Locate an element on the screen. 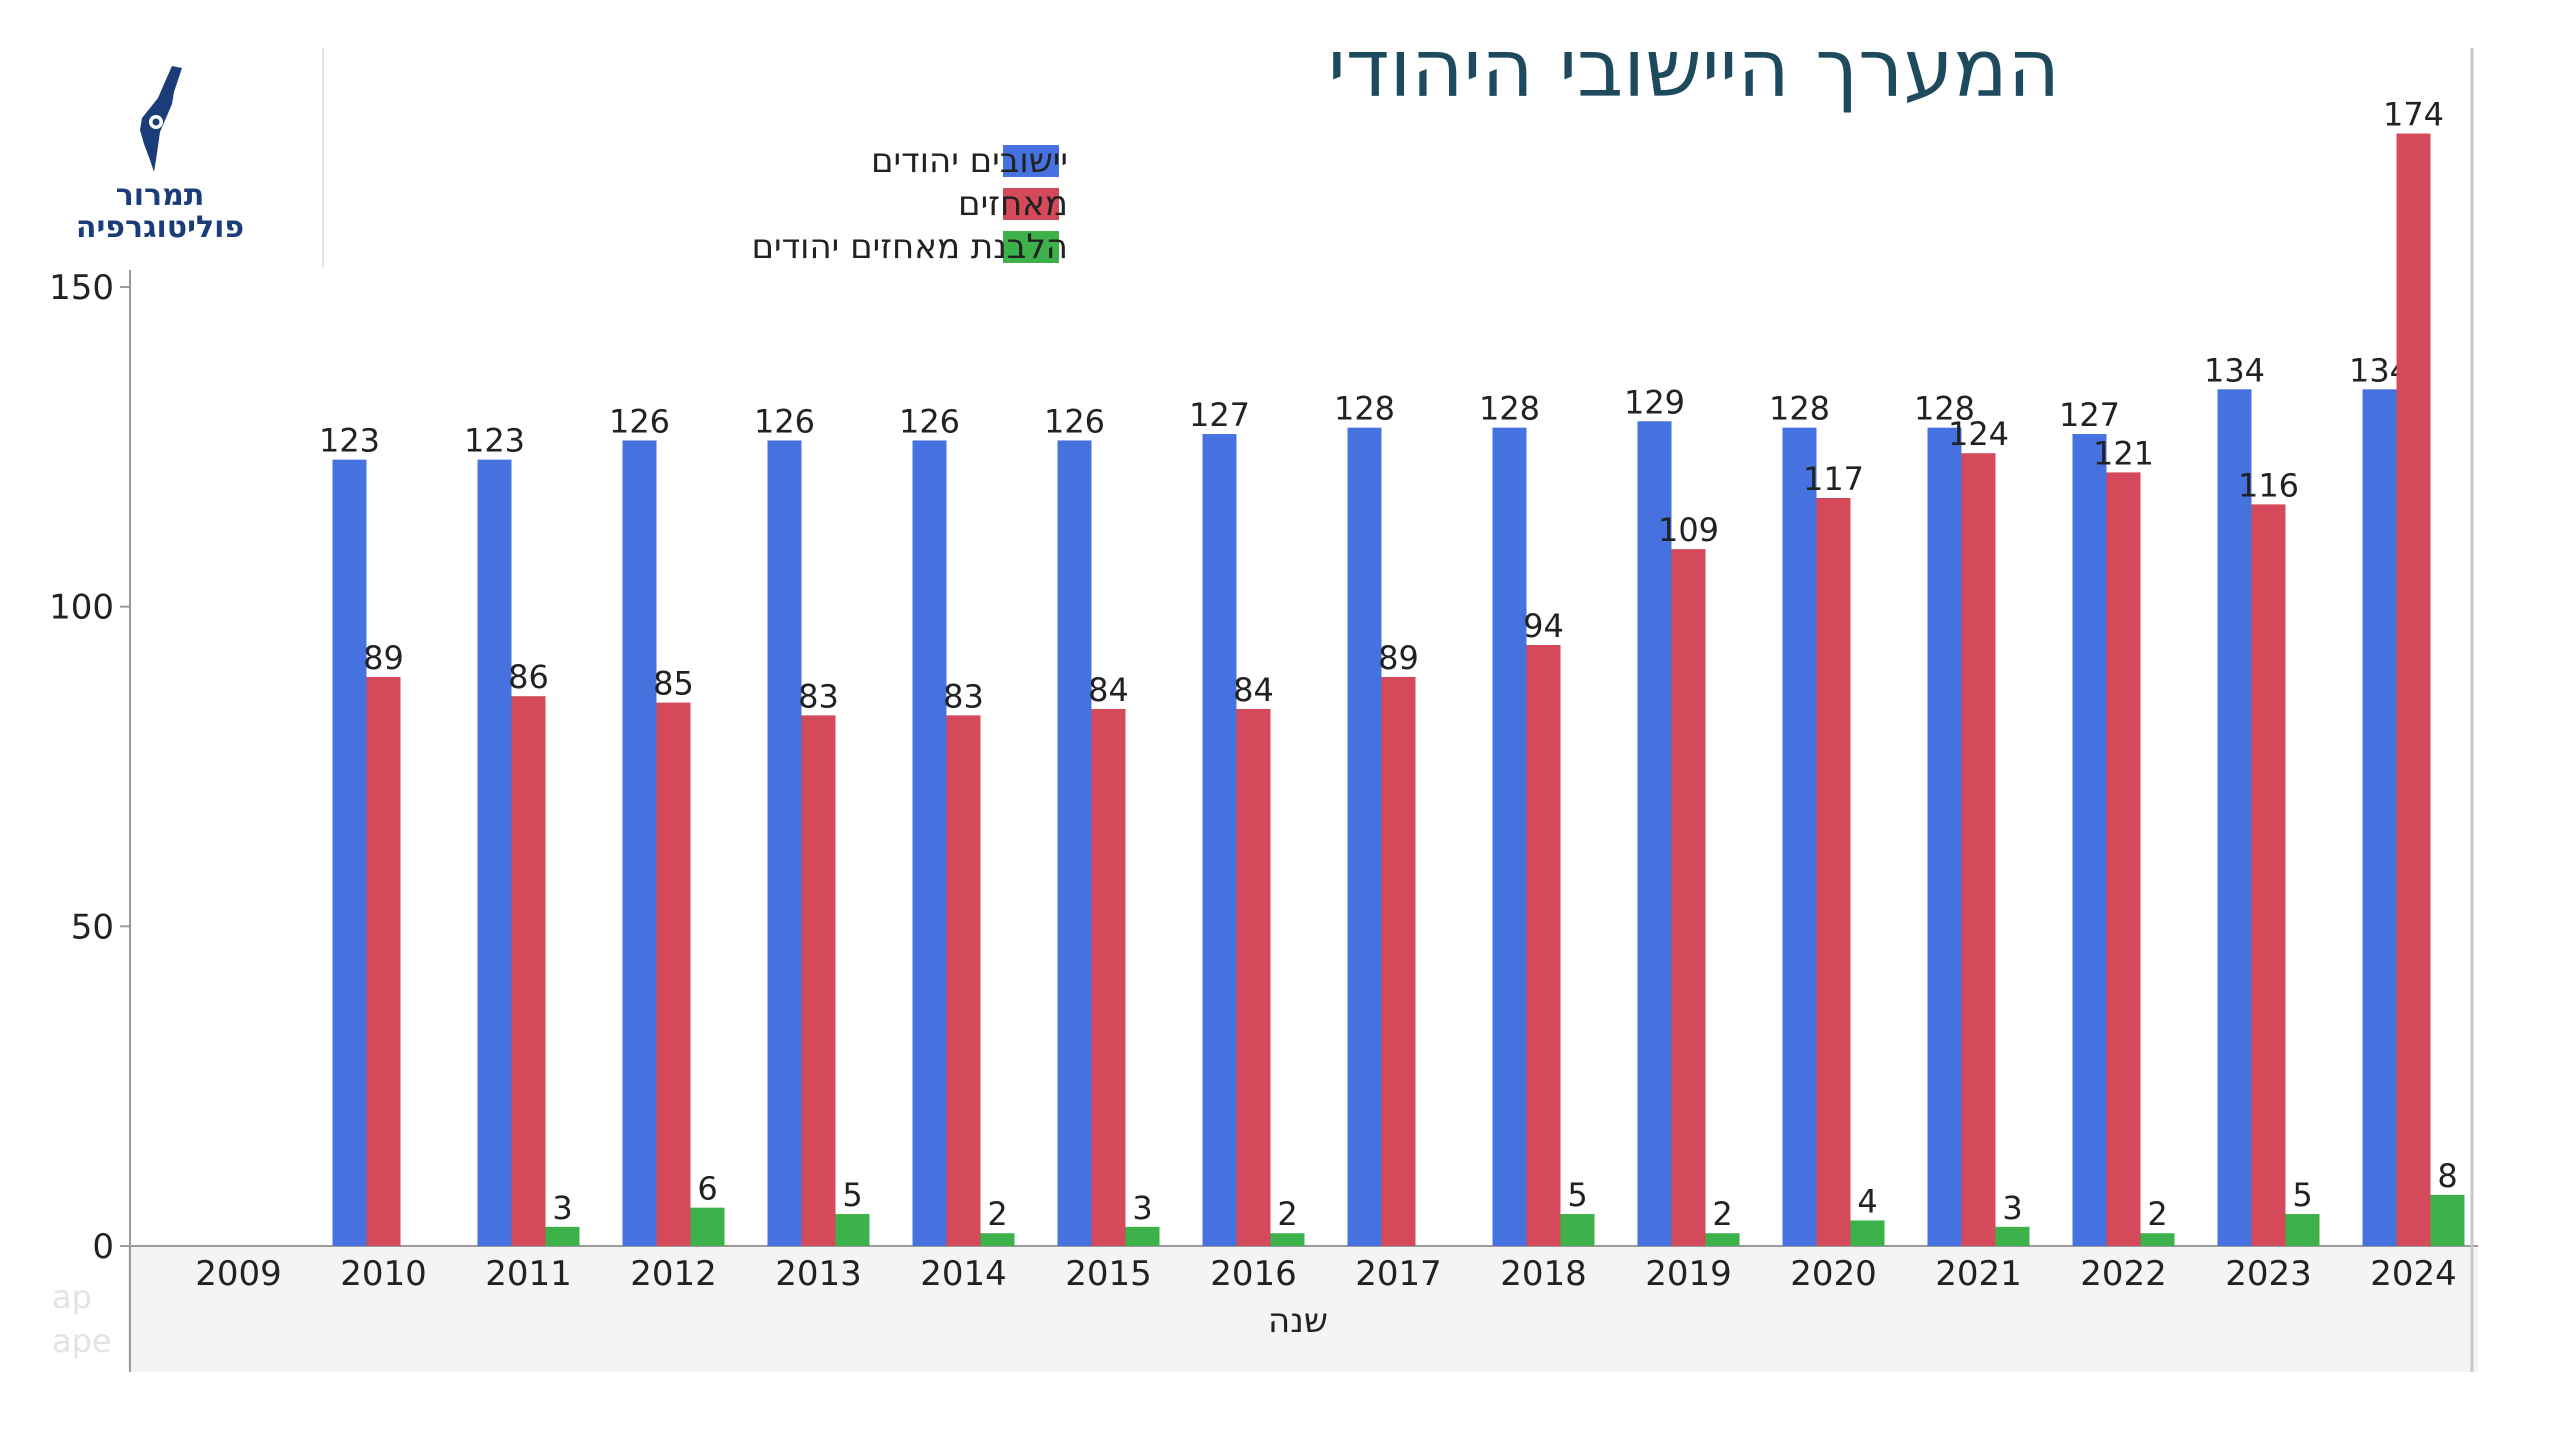  x-tick-label: 2020 is located at coordinates (1833, 1274).